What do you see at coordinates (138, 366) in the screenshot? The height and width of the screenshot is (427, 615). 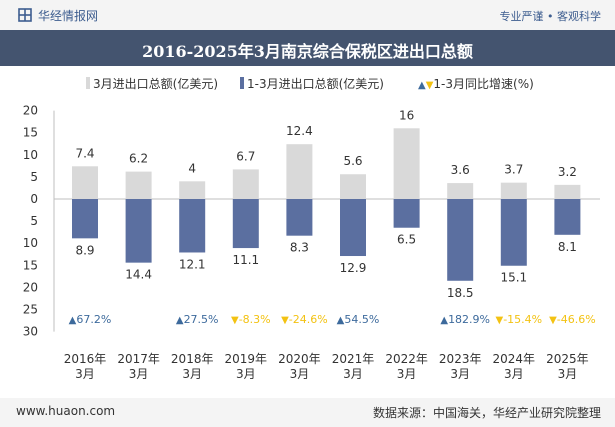 I see `x-category-label: 2017年 3月` at bounding box center [138, 366].